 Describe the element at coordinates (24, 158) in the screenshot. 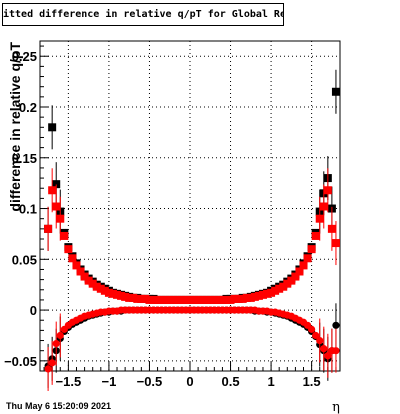

I see `y-tick-label: 0.15` at that location.